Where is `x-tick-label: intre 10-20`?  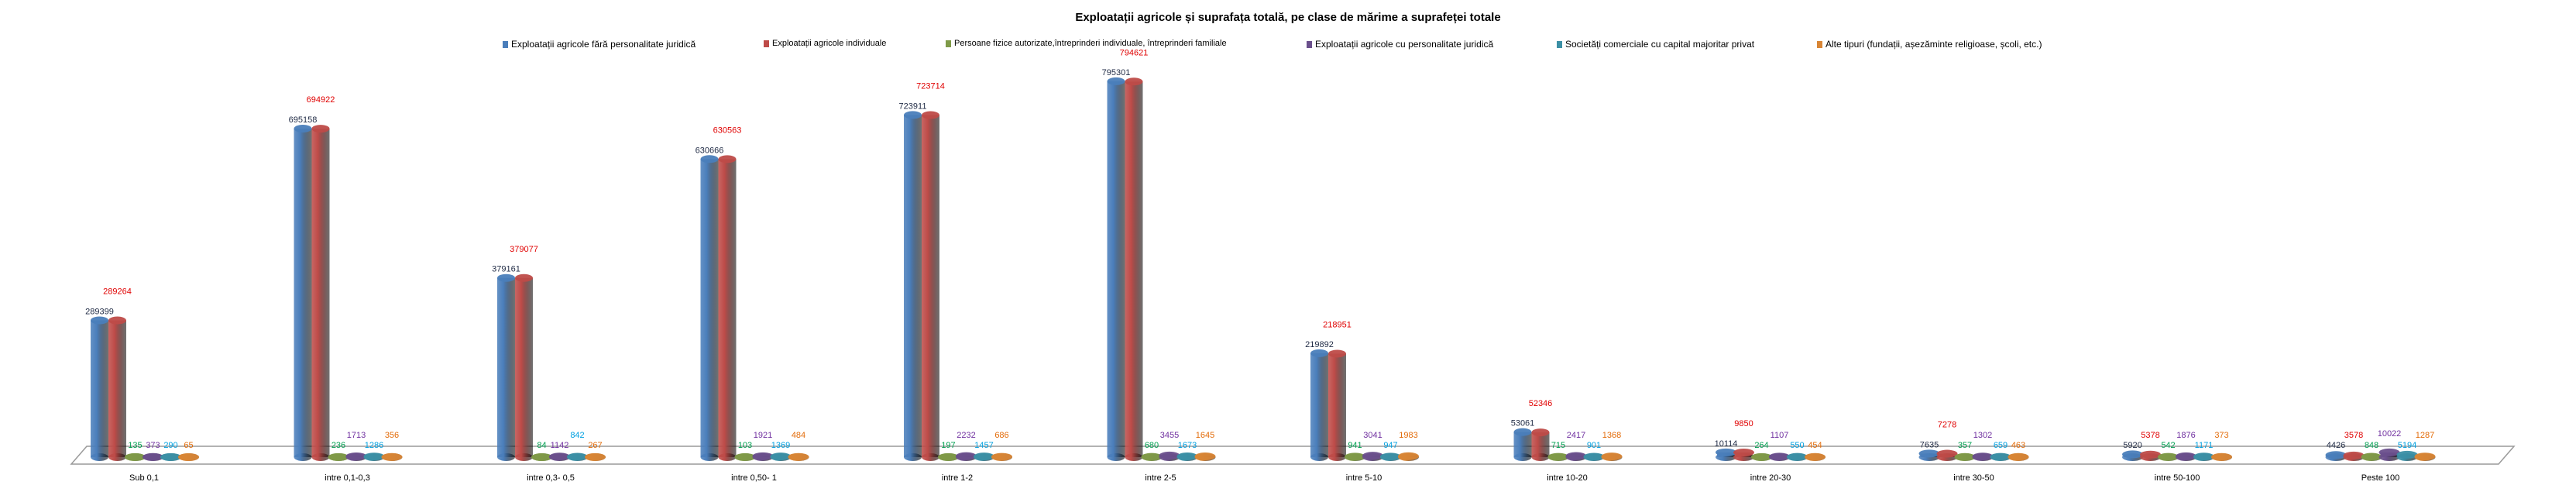
x-tick-label: intre 10-20 is located at coordinates (1567, 478).